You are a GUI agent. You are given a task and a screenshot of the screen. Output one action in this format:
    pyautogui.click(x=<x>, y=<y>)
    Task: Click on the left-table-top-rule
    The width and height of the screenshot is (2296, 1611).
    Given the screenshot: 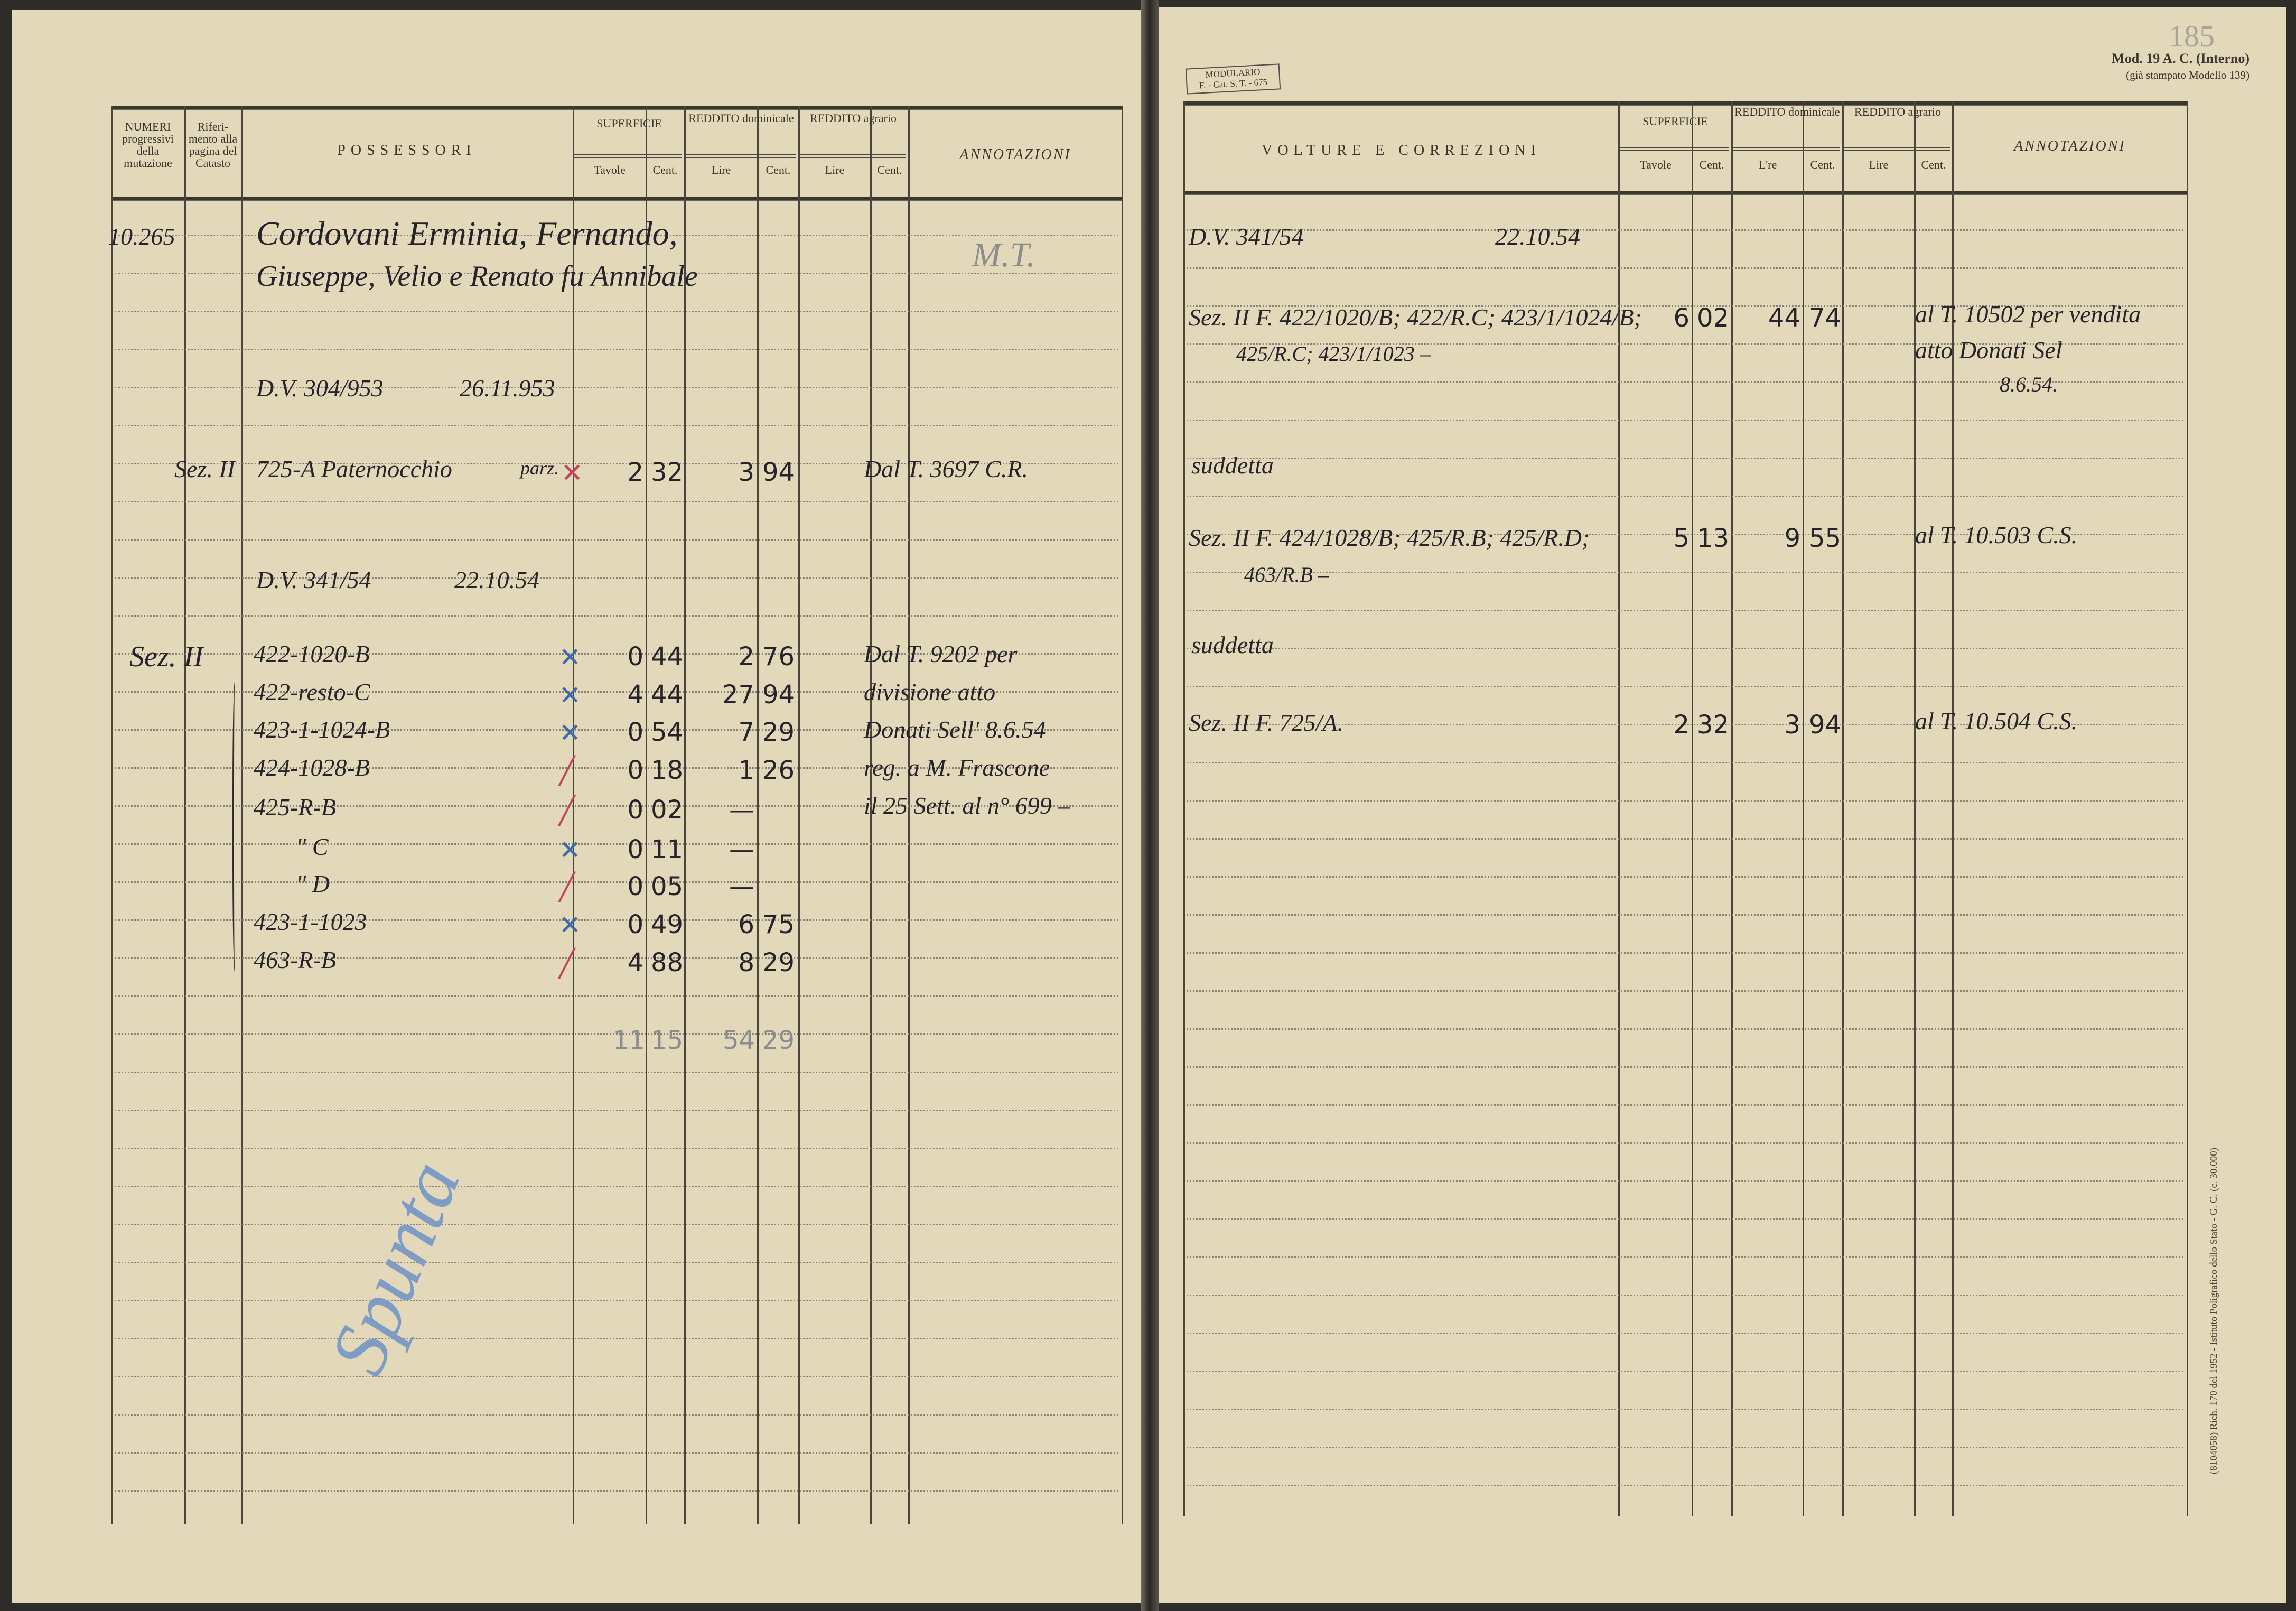 What is the action you would take?
    pyautogui.click(x=616, y=108)
    